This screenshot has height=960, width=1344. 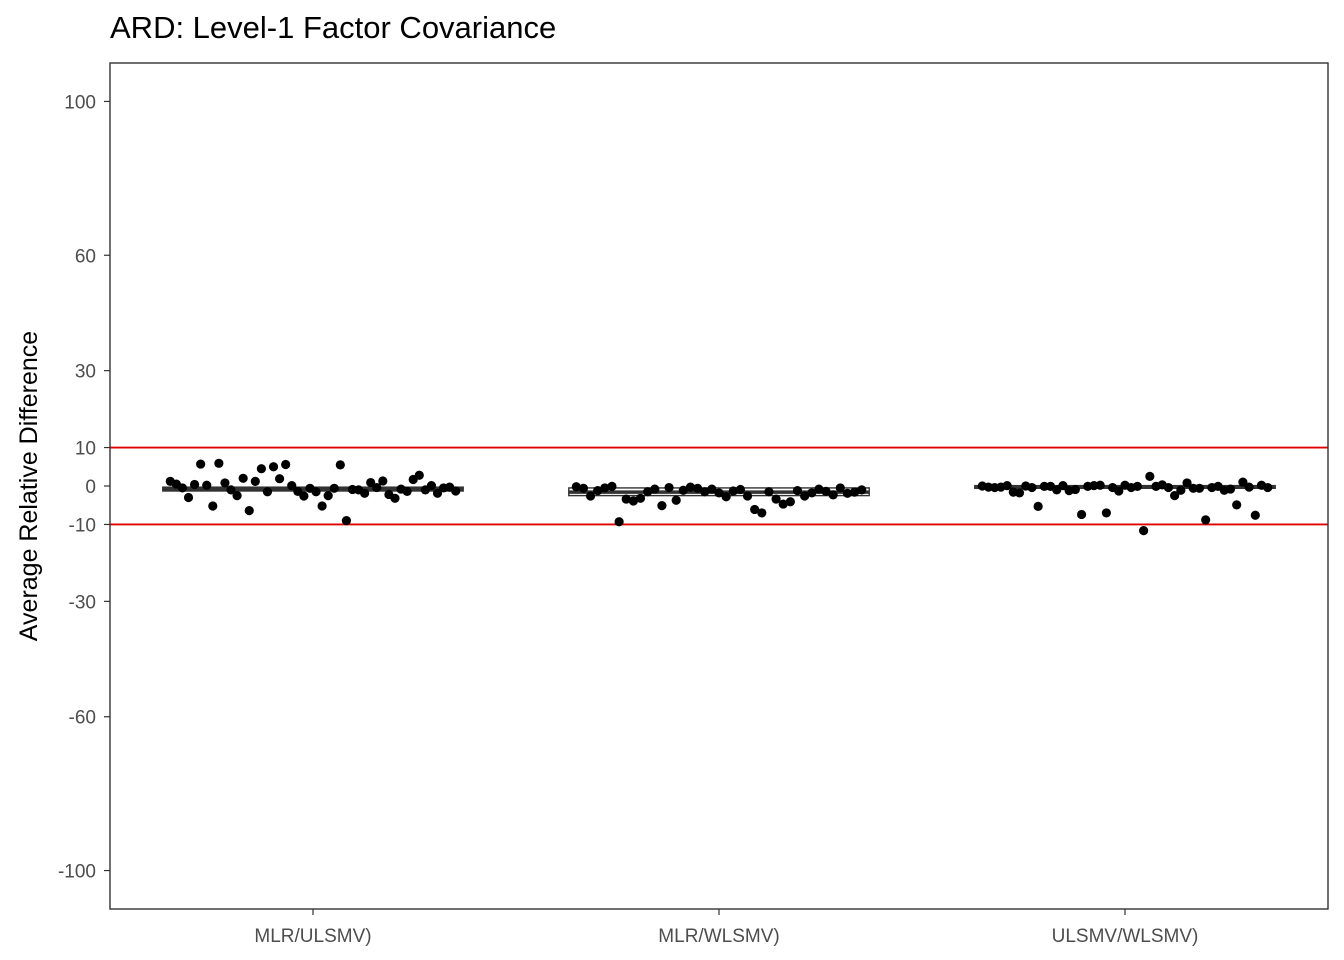 I want to click on y-axis-title: Average Relative Difference, so click(x=29, y=486).